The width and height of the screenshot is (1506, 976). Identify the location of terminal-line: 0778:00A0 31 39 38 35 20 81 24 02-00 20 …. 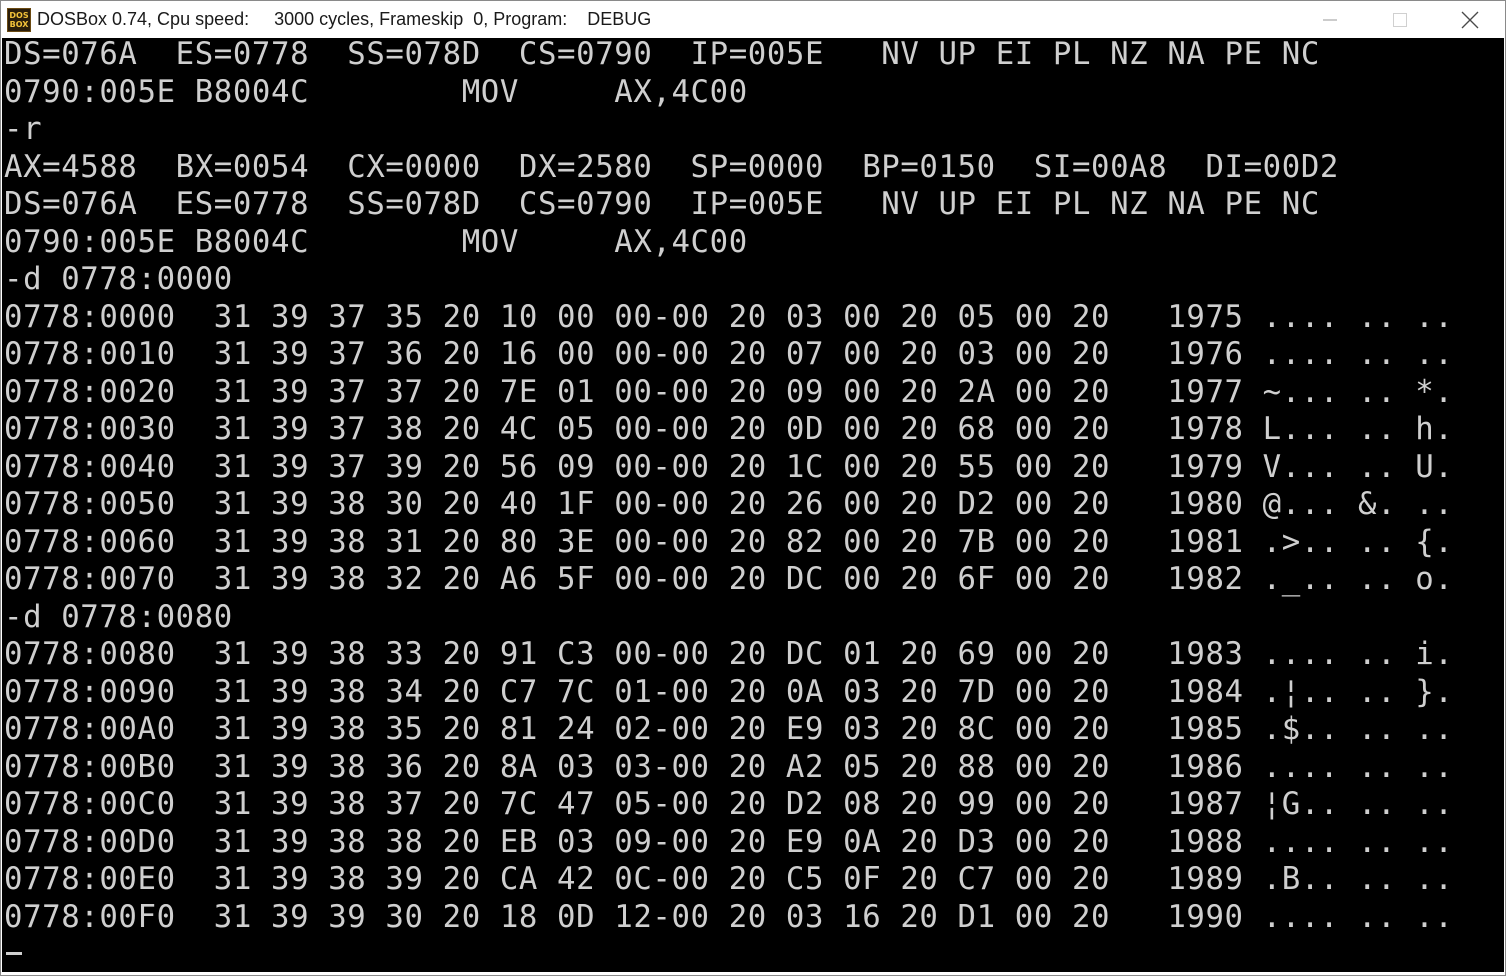
(729, 729).